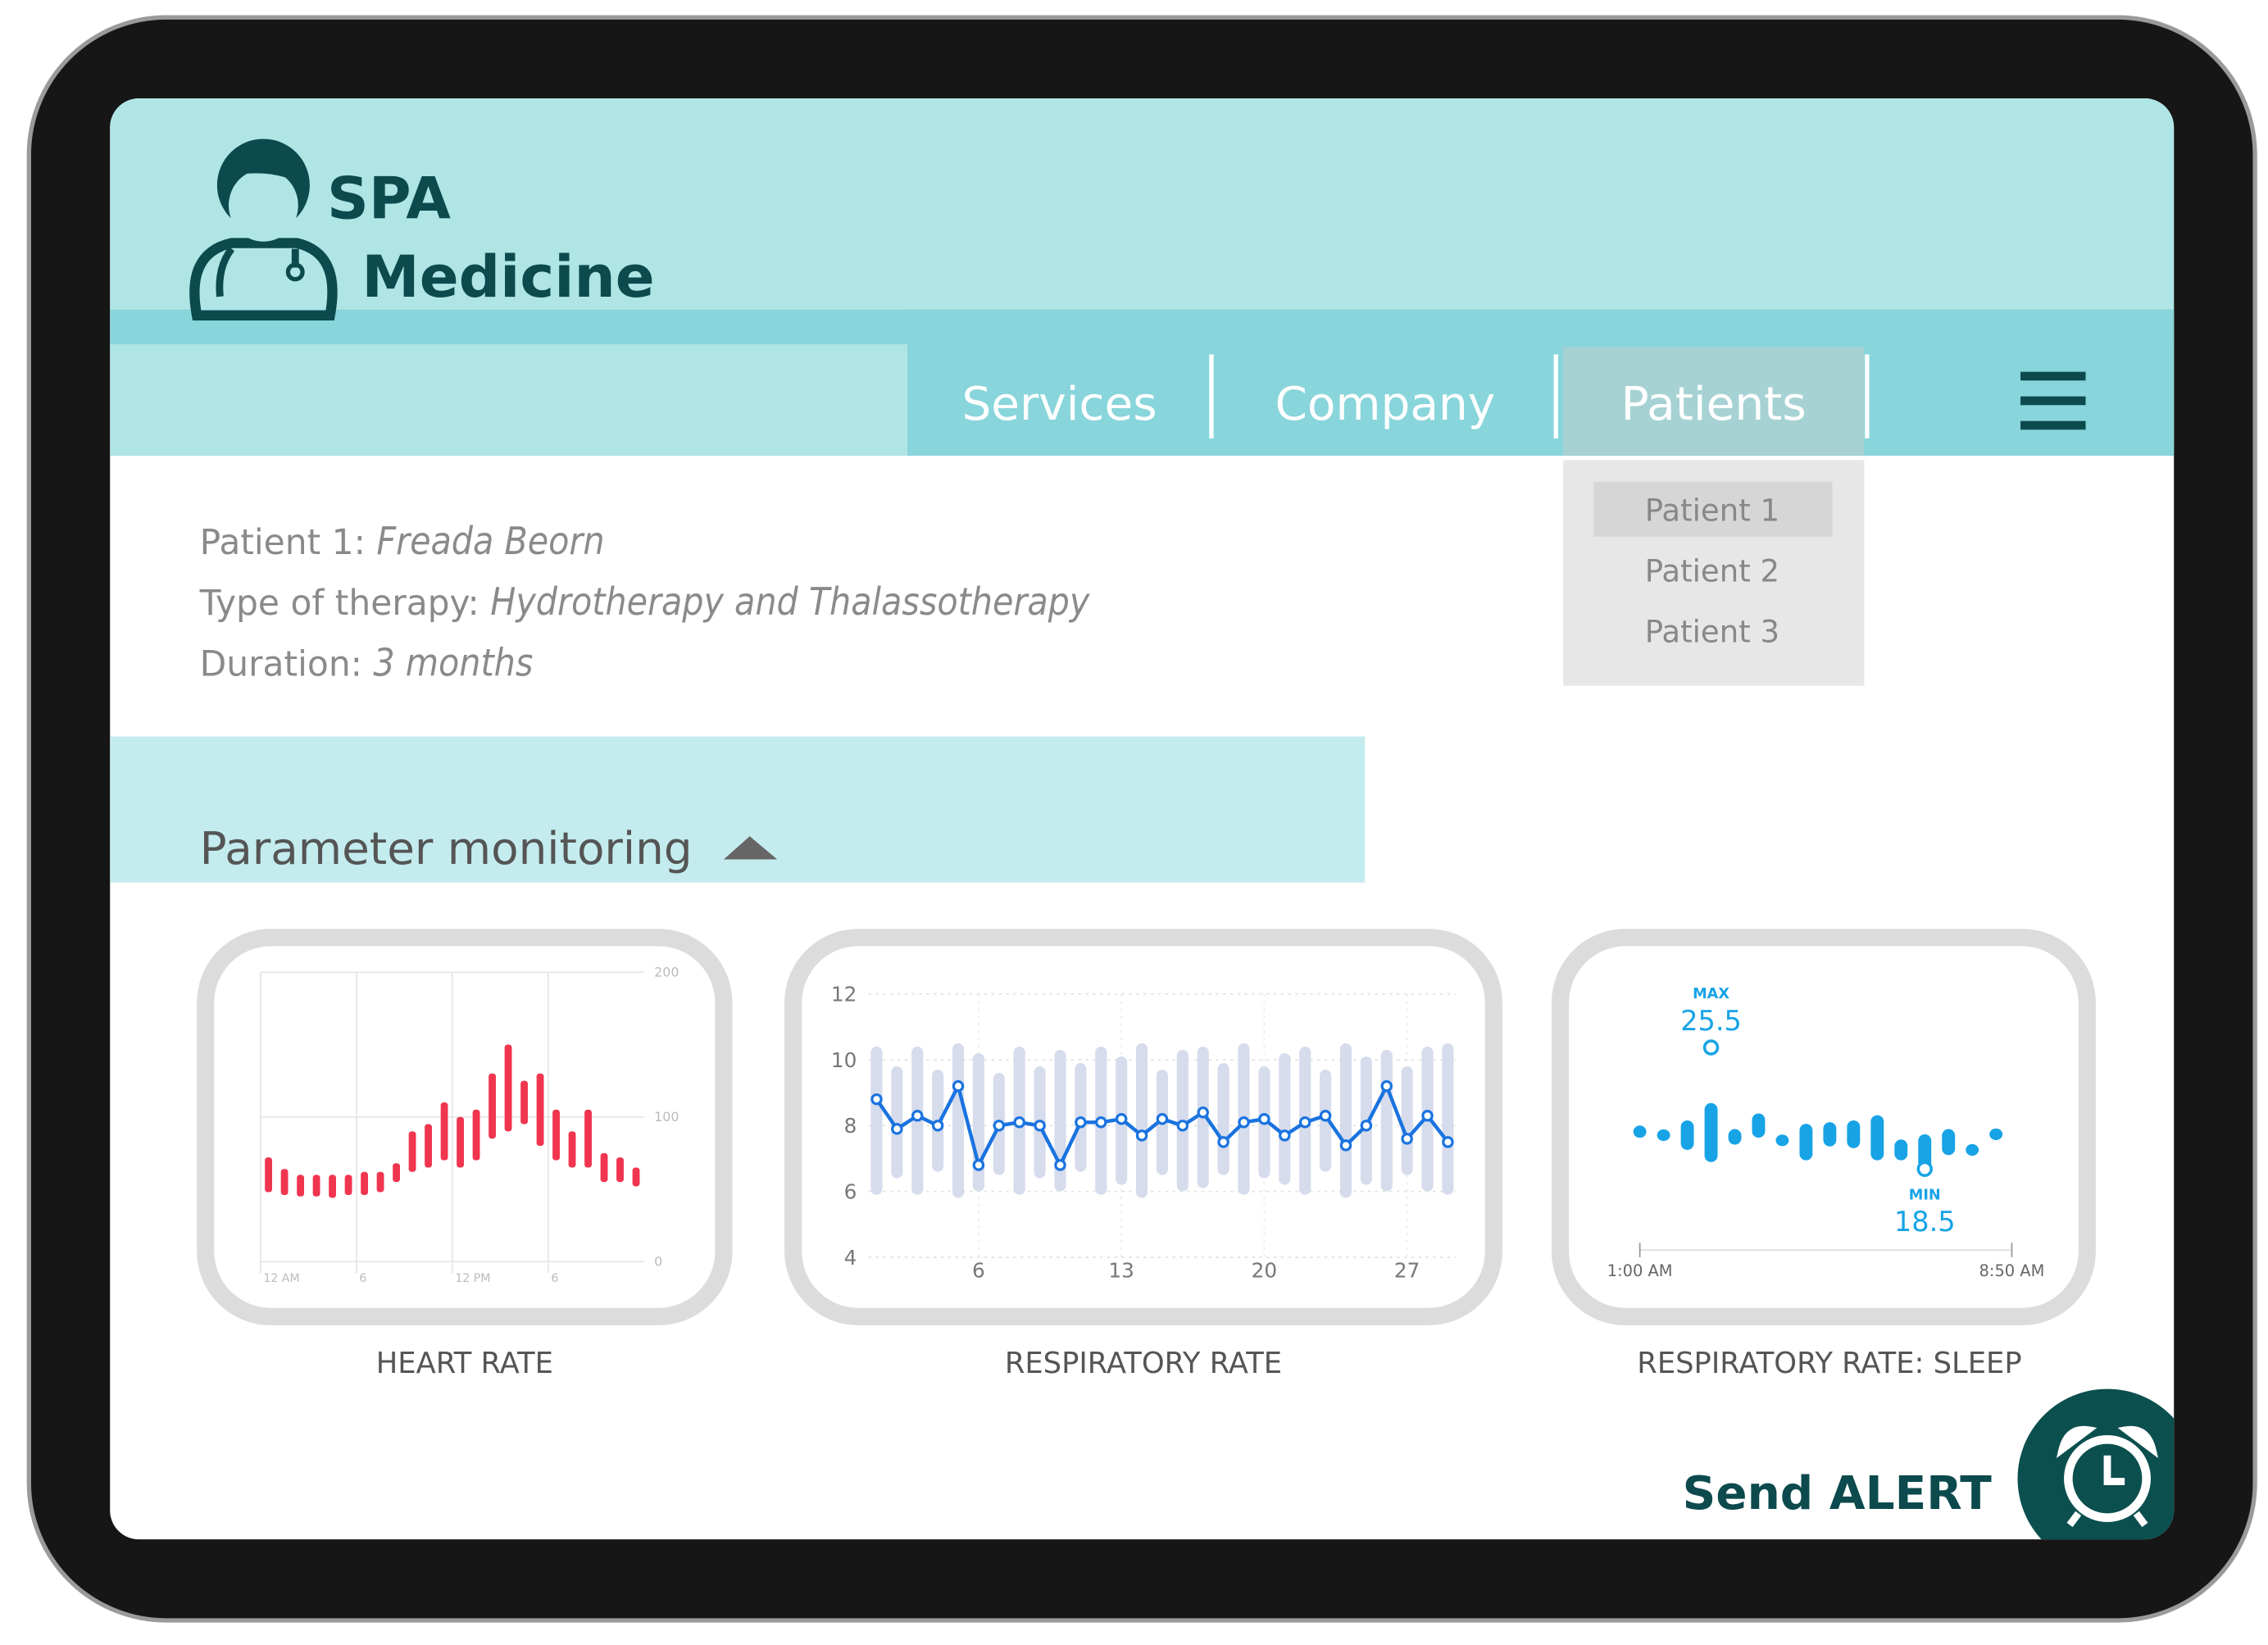 The image size is (2268, 1645). What do you see at coordinates (1712, 571) in the screenshot?
I see `dropdown-item: Patient 2` at bounding box center [1712, 571].